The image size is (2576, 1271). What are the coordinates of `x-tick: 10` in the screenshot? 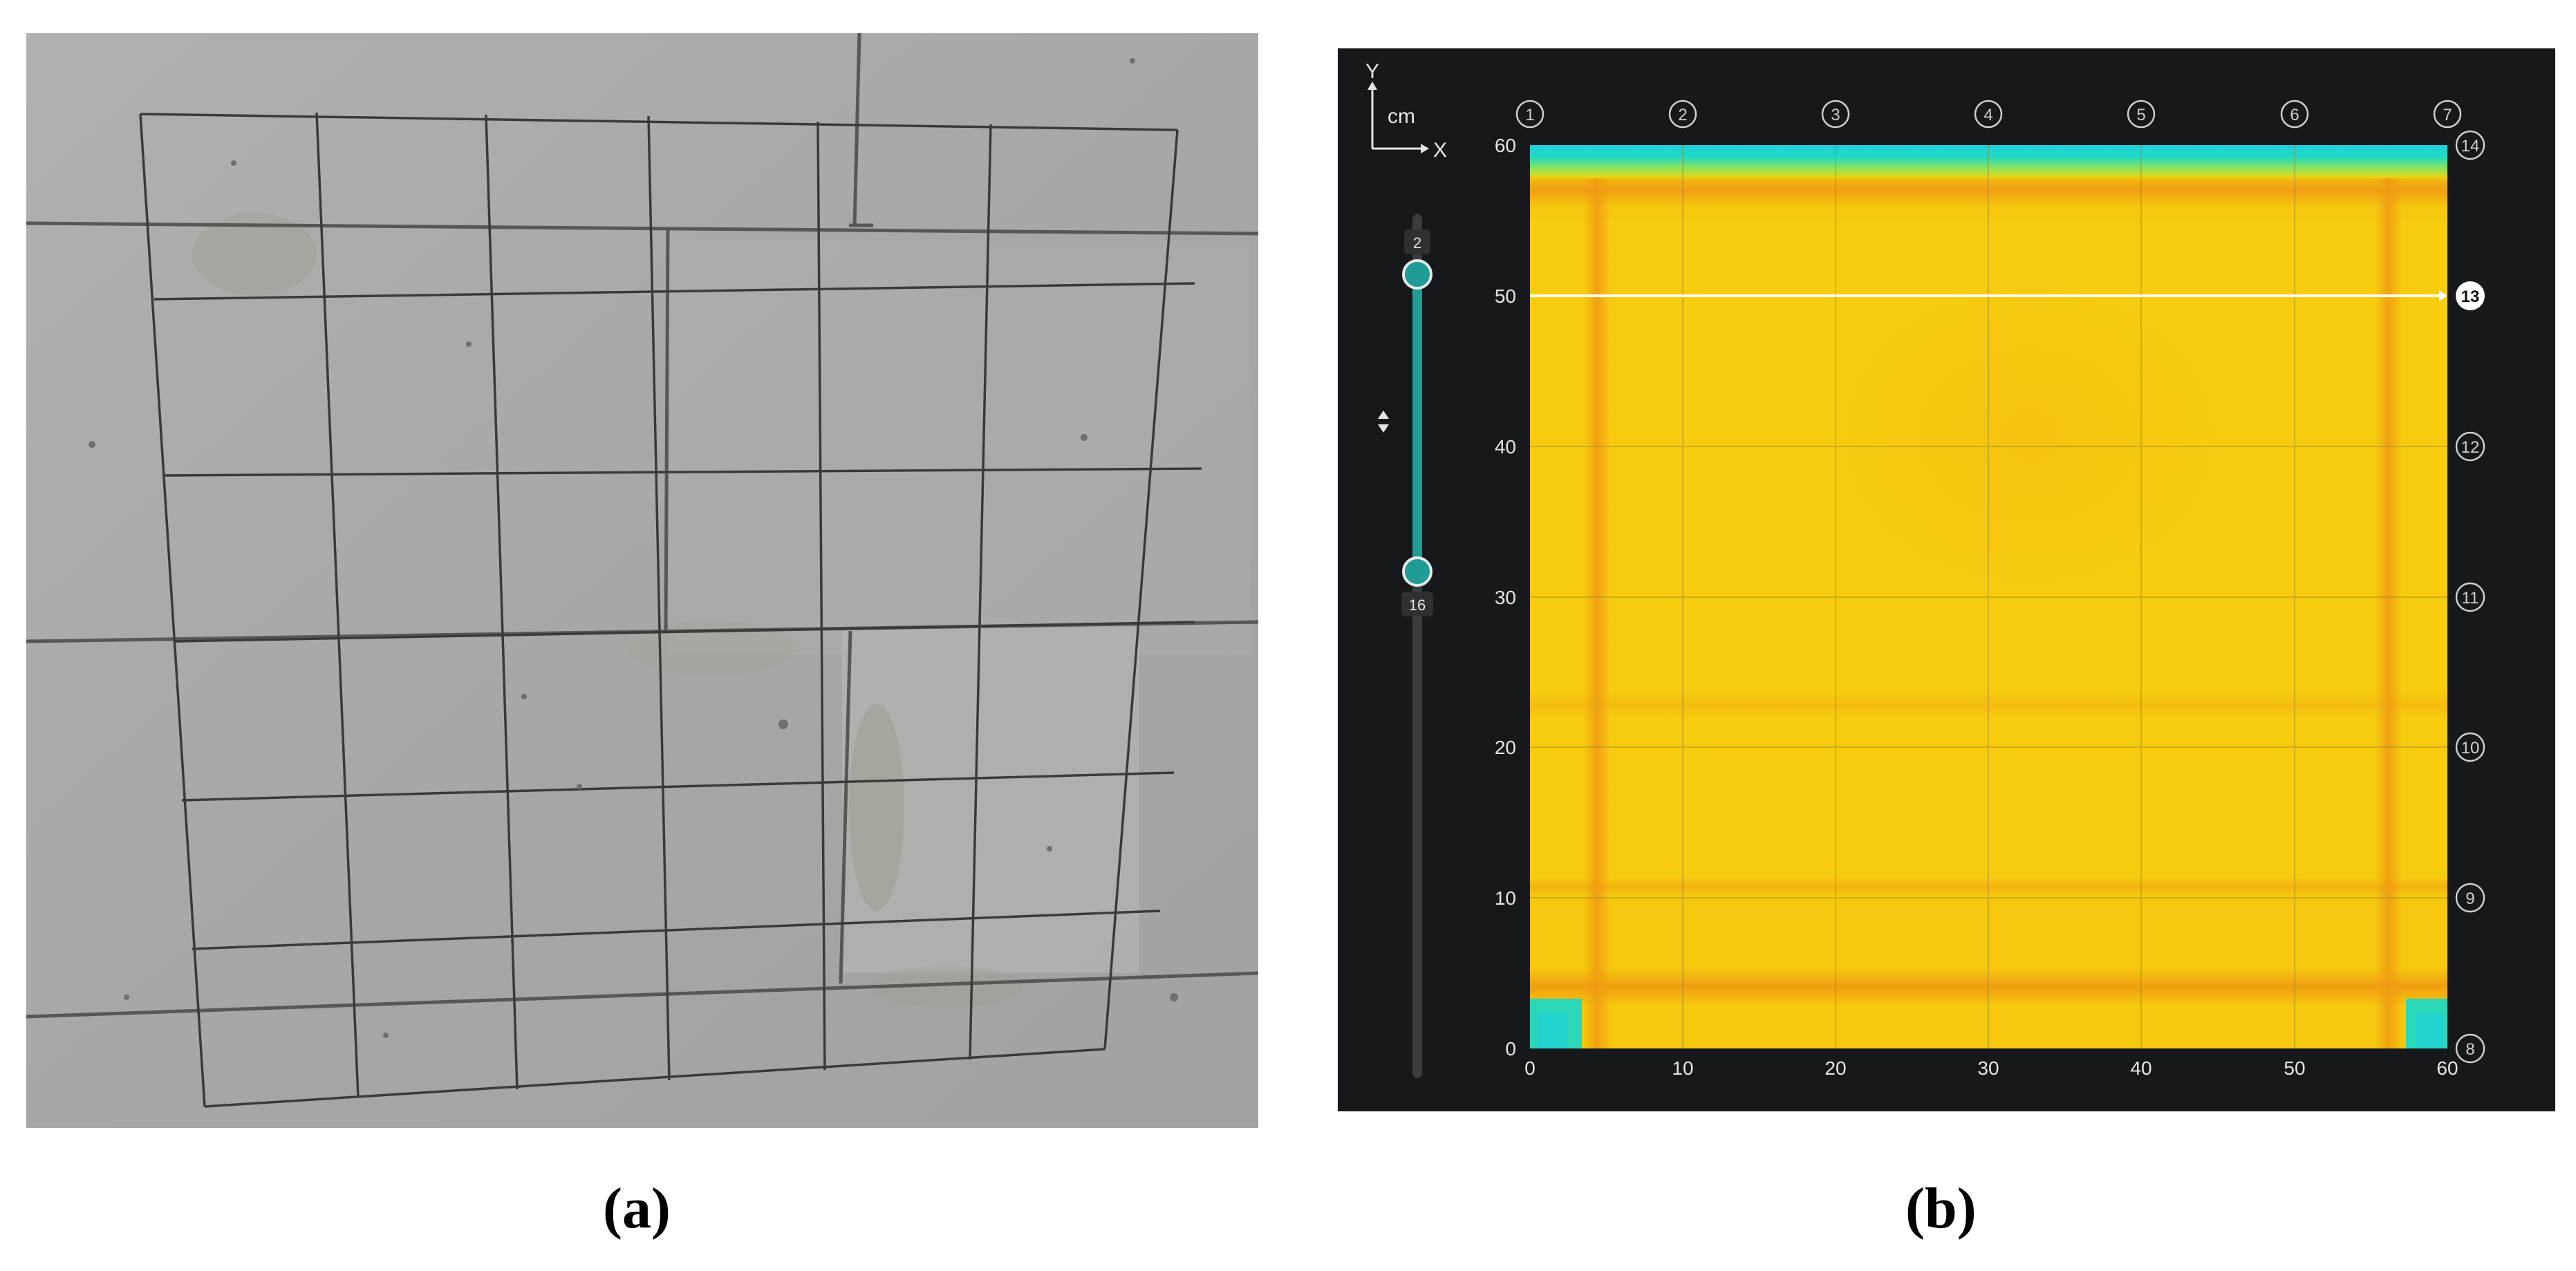 It's located at (1682, 1068).